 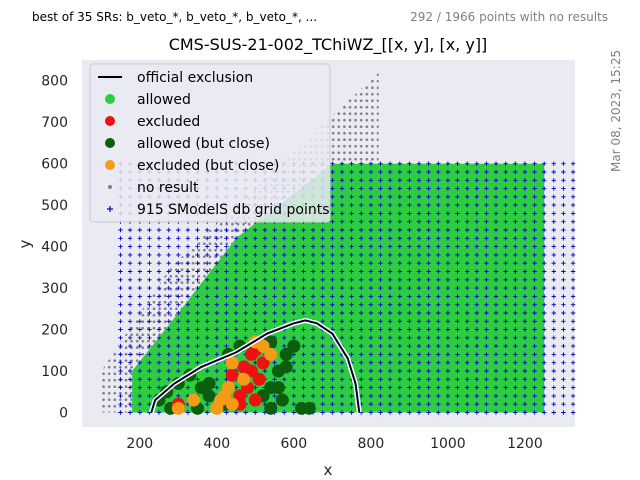 I want to click on x-tick-label: 200, so click(x=139, y=444).